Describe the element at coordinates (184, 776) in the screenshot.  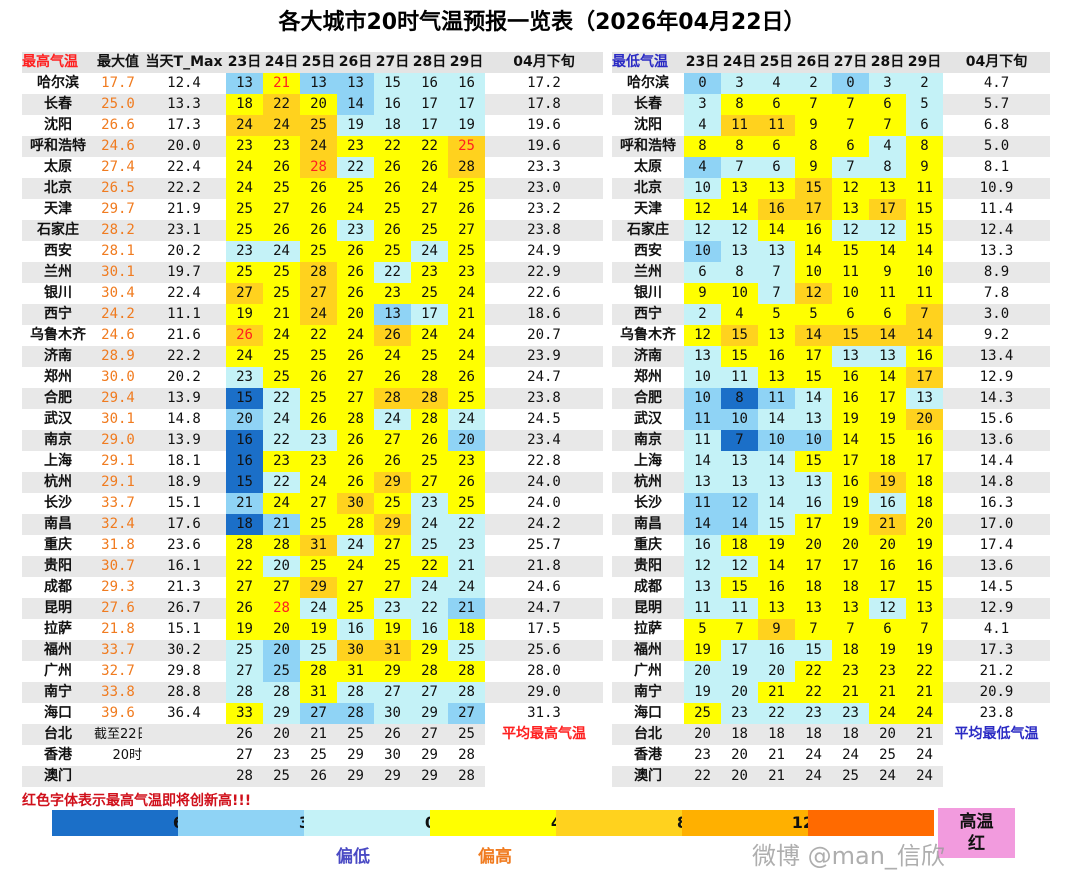
I see `today-max` at that location.